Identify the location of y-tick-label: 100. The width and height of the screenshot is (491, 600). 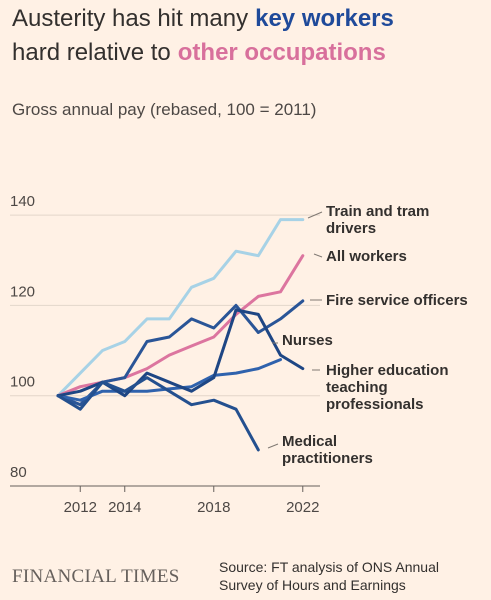
(22, 382).